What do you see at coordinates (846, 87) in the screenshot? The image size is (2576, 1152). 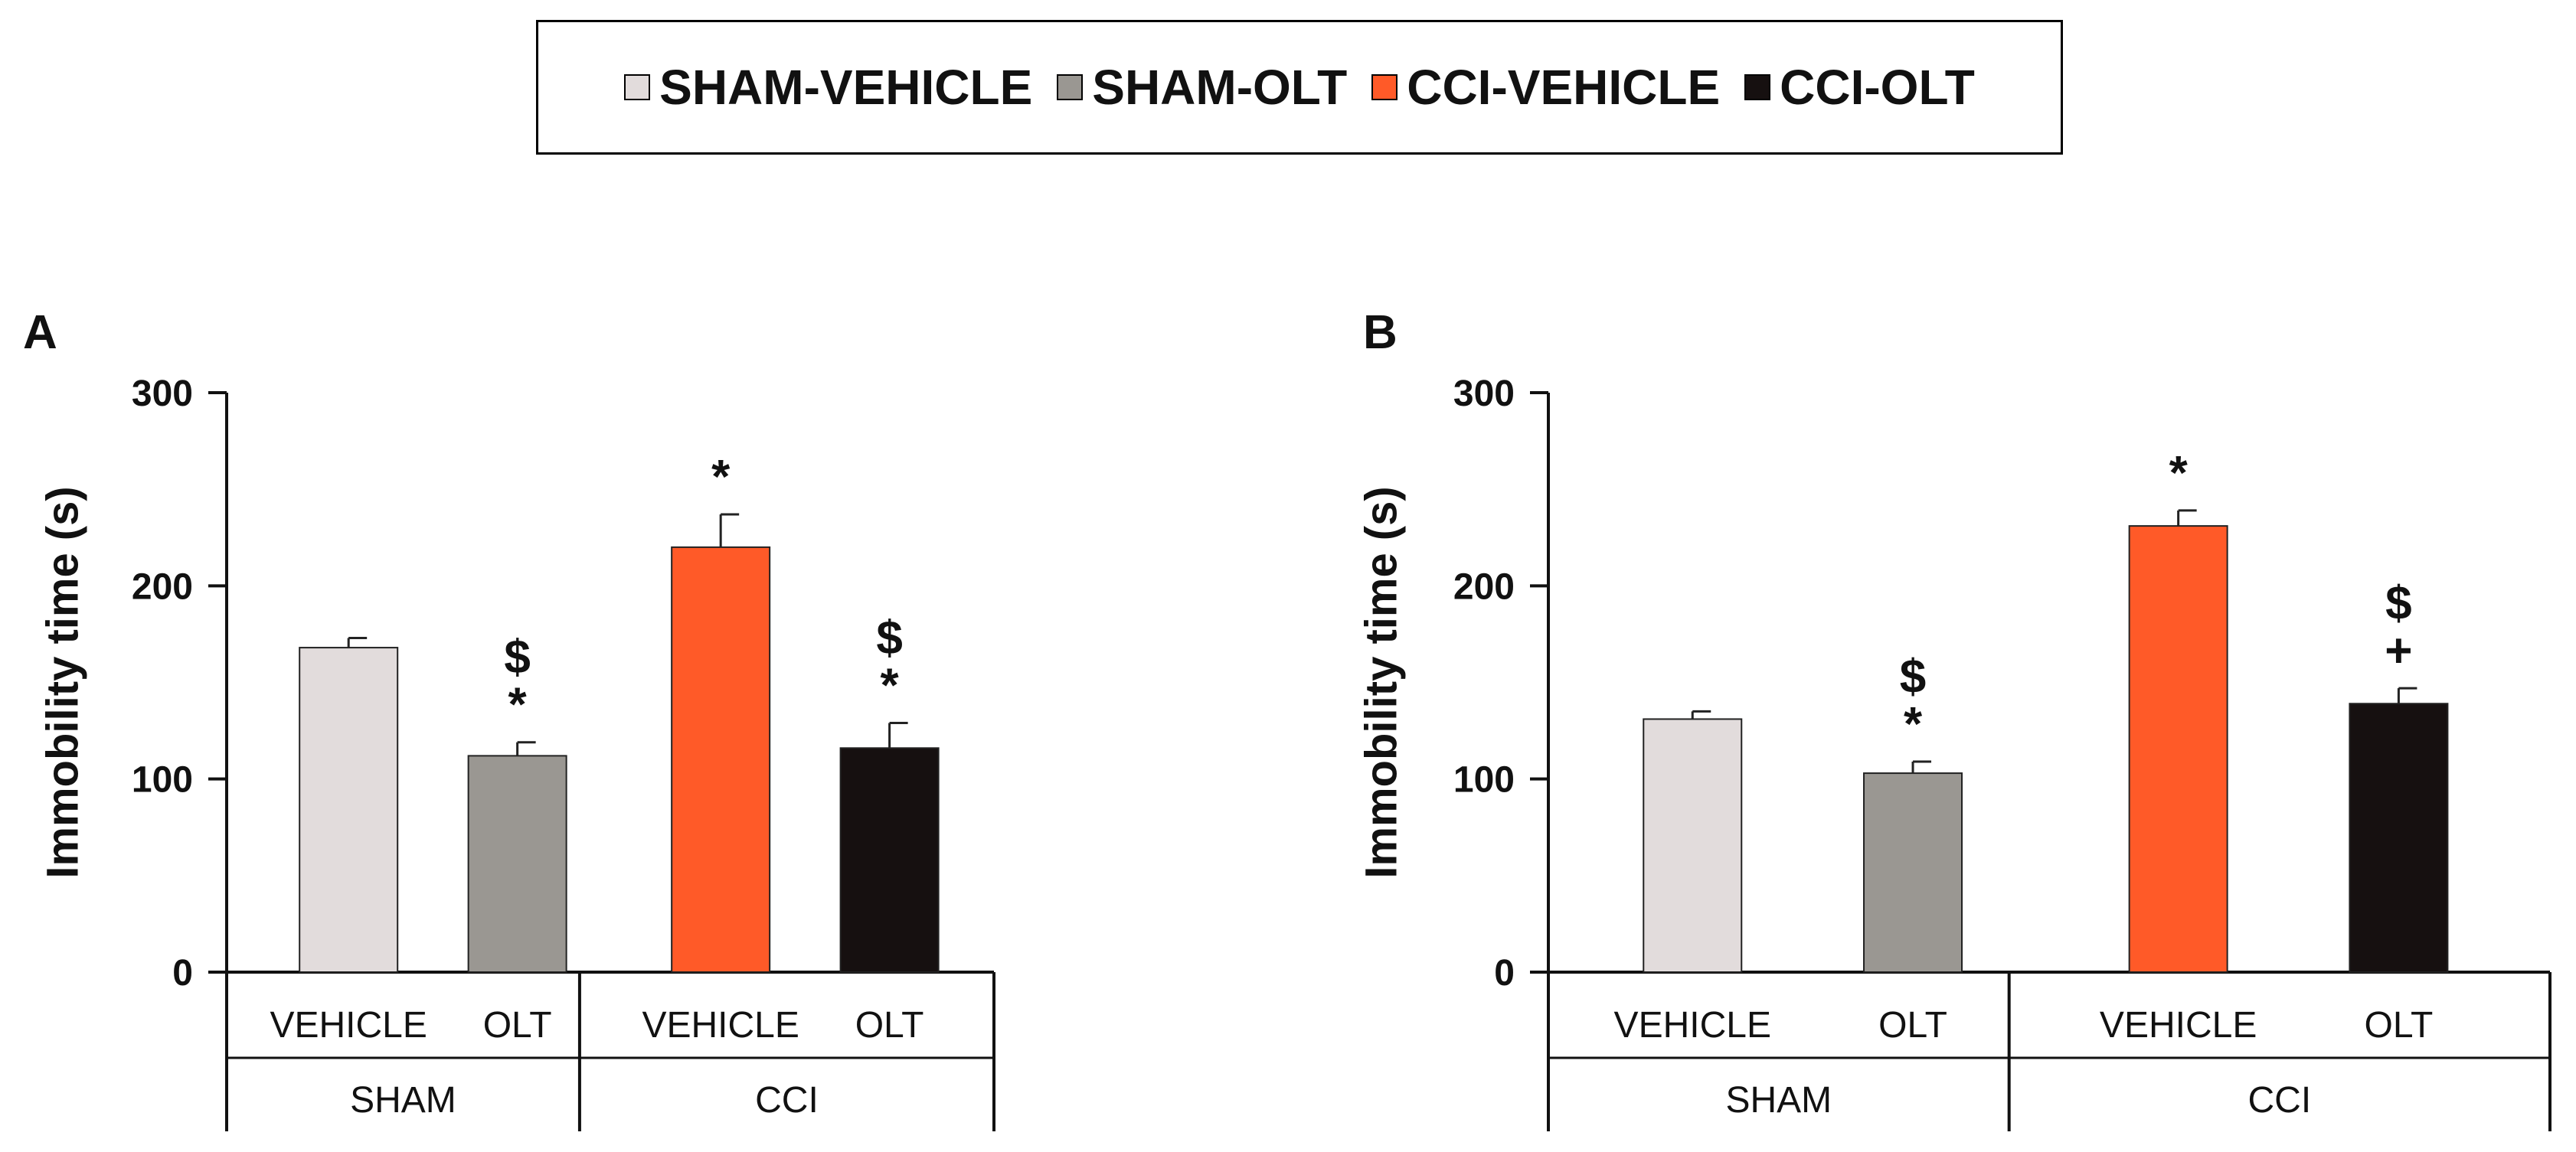 I see `legend-label-sham-vehicle: SHAM-VEHICLE` at bounding box center [846, 87].